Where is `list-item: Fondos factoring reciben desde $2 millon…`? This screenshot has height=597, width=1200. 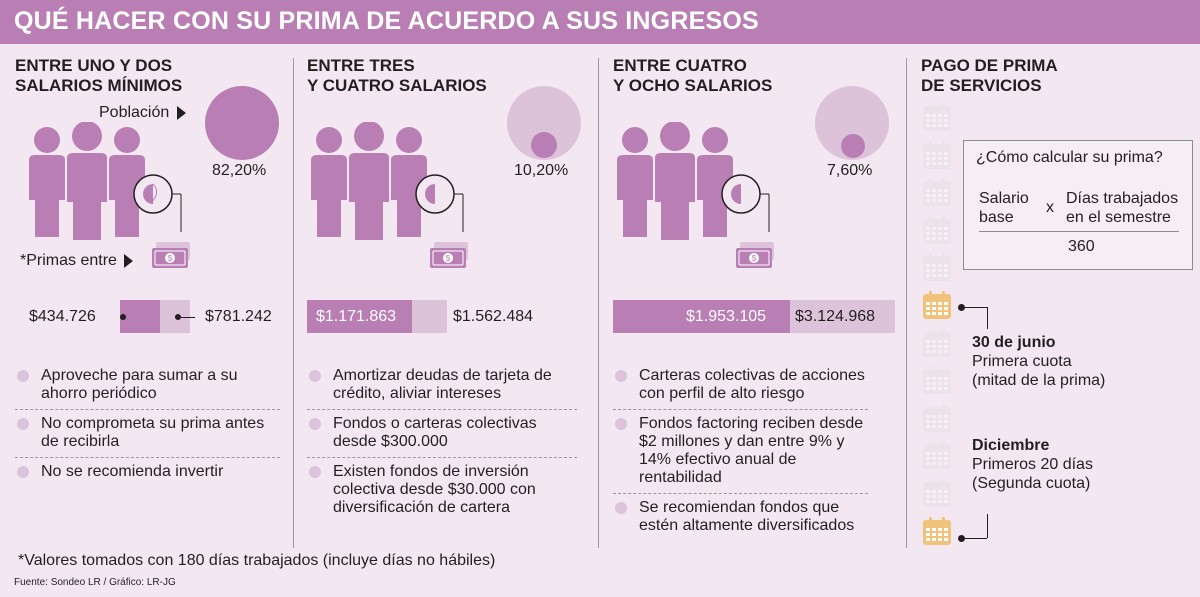
list-item: Fondos factoring reciben desde $2 millon… is located at coordinates (740, 452).